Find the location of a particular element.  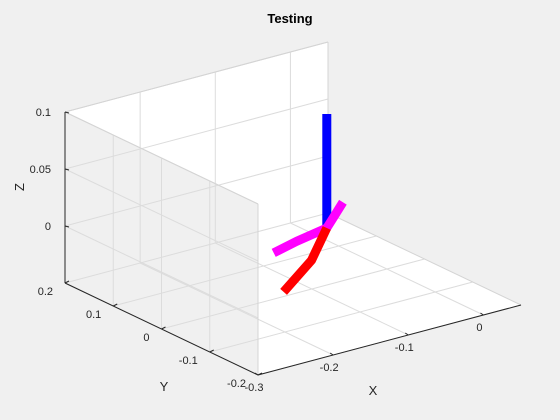

z-tick-label: 0.05 is located at coordinates (40, 170).